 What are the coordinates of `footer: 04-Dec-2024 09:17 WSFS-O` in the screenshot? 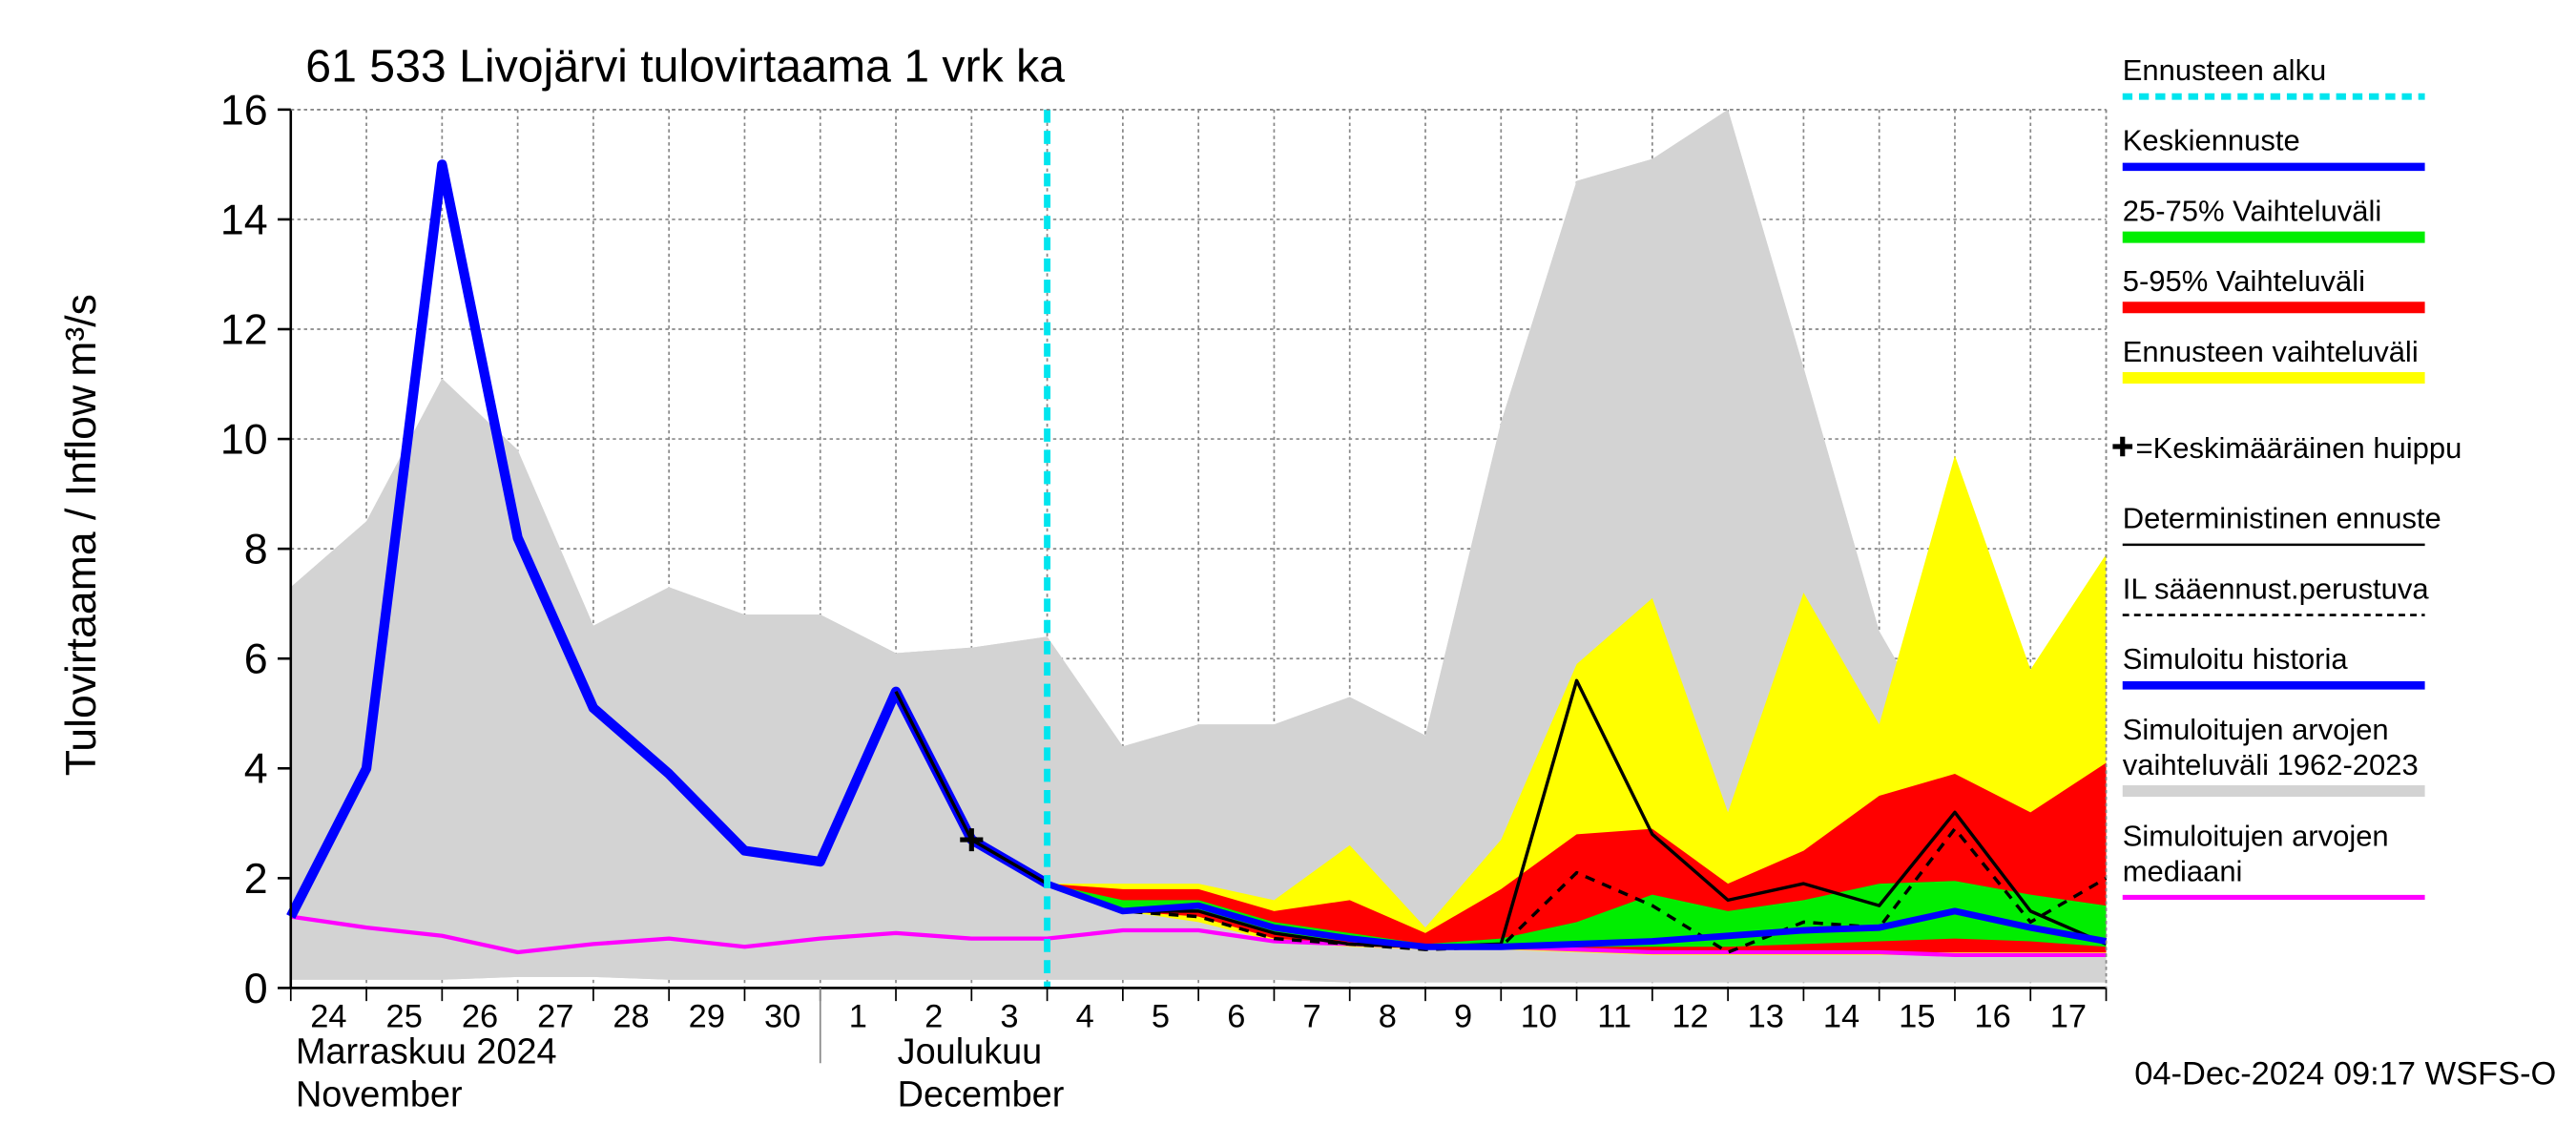 It's located at (2345, 1074).